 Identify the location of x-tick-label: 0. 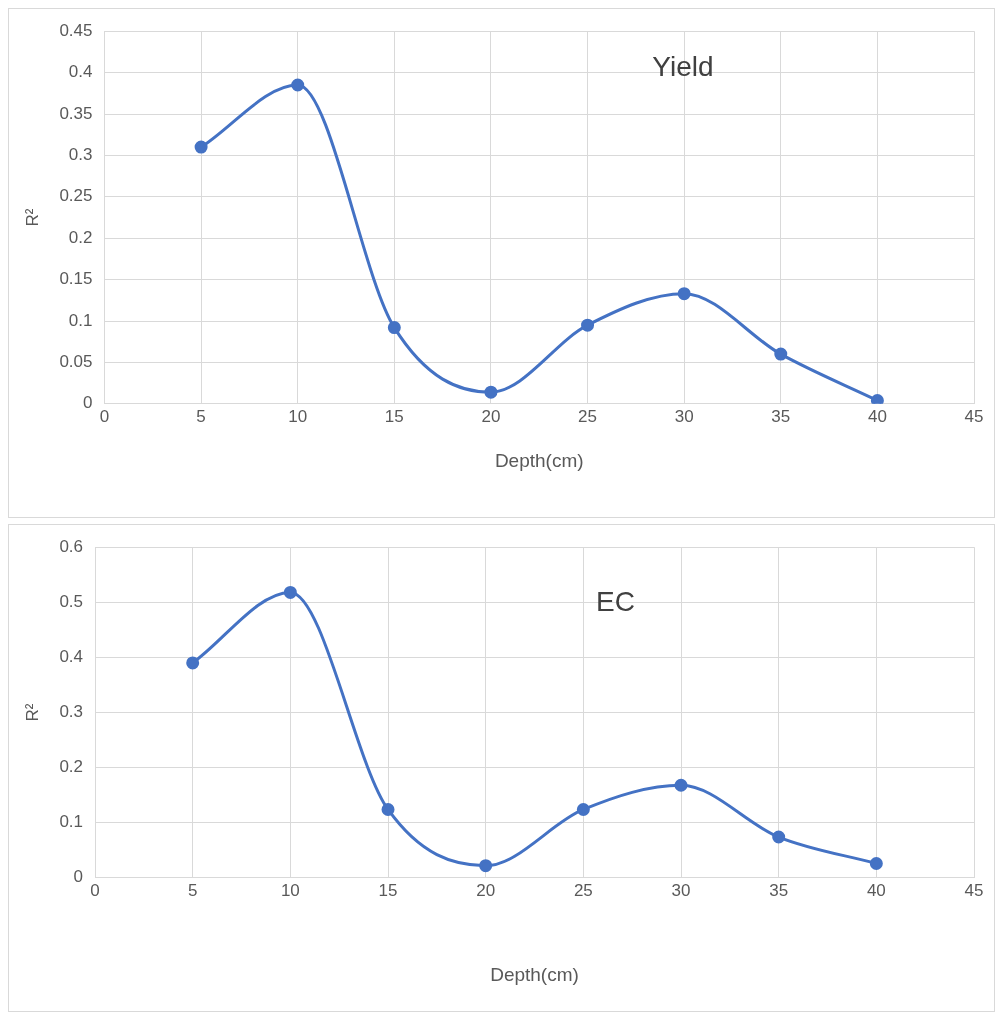
(104, 416).